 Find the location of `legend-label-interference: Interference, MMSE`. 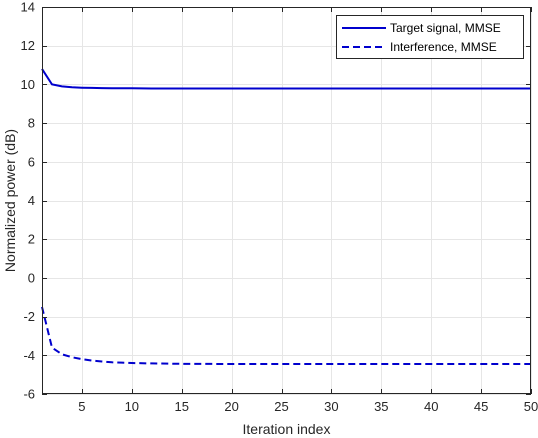

legend-label-interference: Interference, MMSE is located at coordinates (443, 47).